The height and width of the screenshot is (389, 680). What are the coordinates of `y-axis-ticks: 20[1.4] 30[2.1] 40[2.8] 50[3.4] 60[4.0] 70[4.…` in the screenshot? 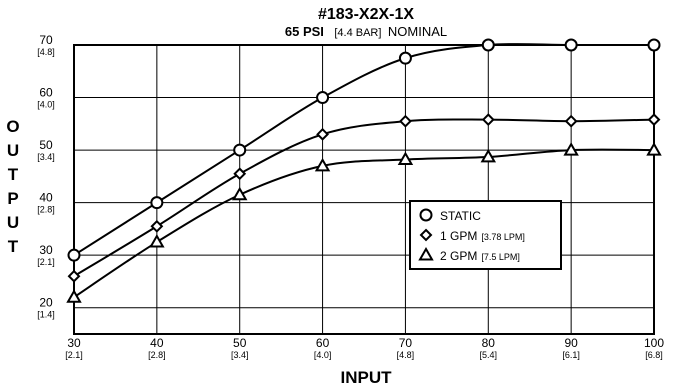 It's located at (46, 176).